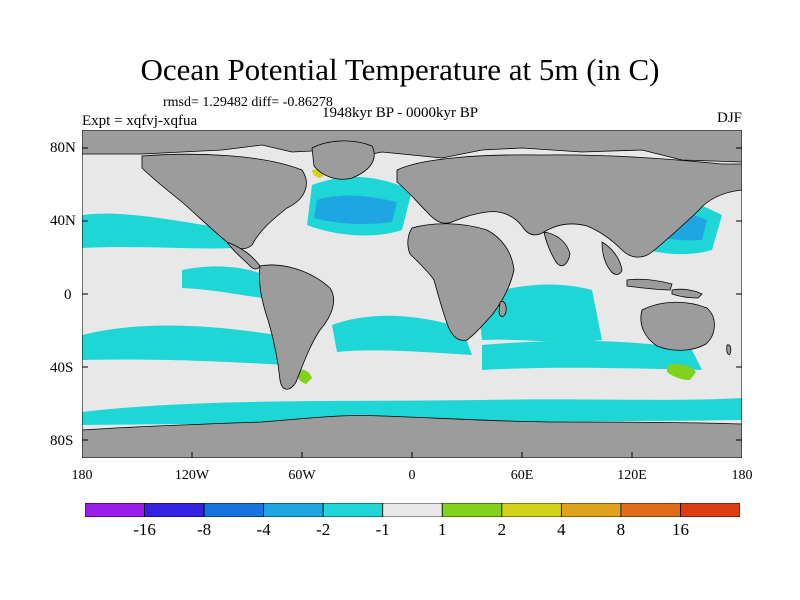  Describe the element at coordinates (62, 368) in the screenshot. I see `lat-label-40s: 40S` at that location.